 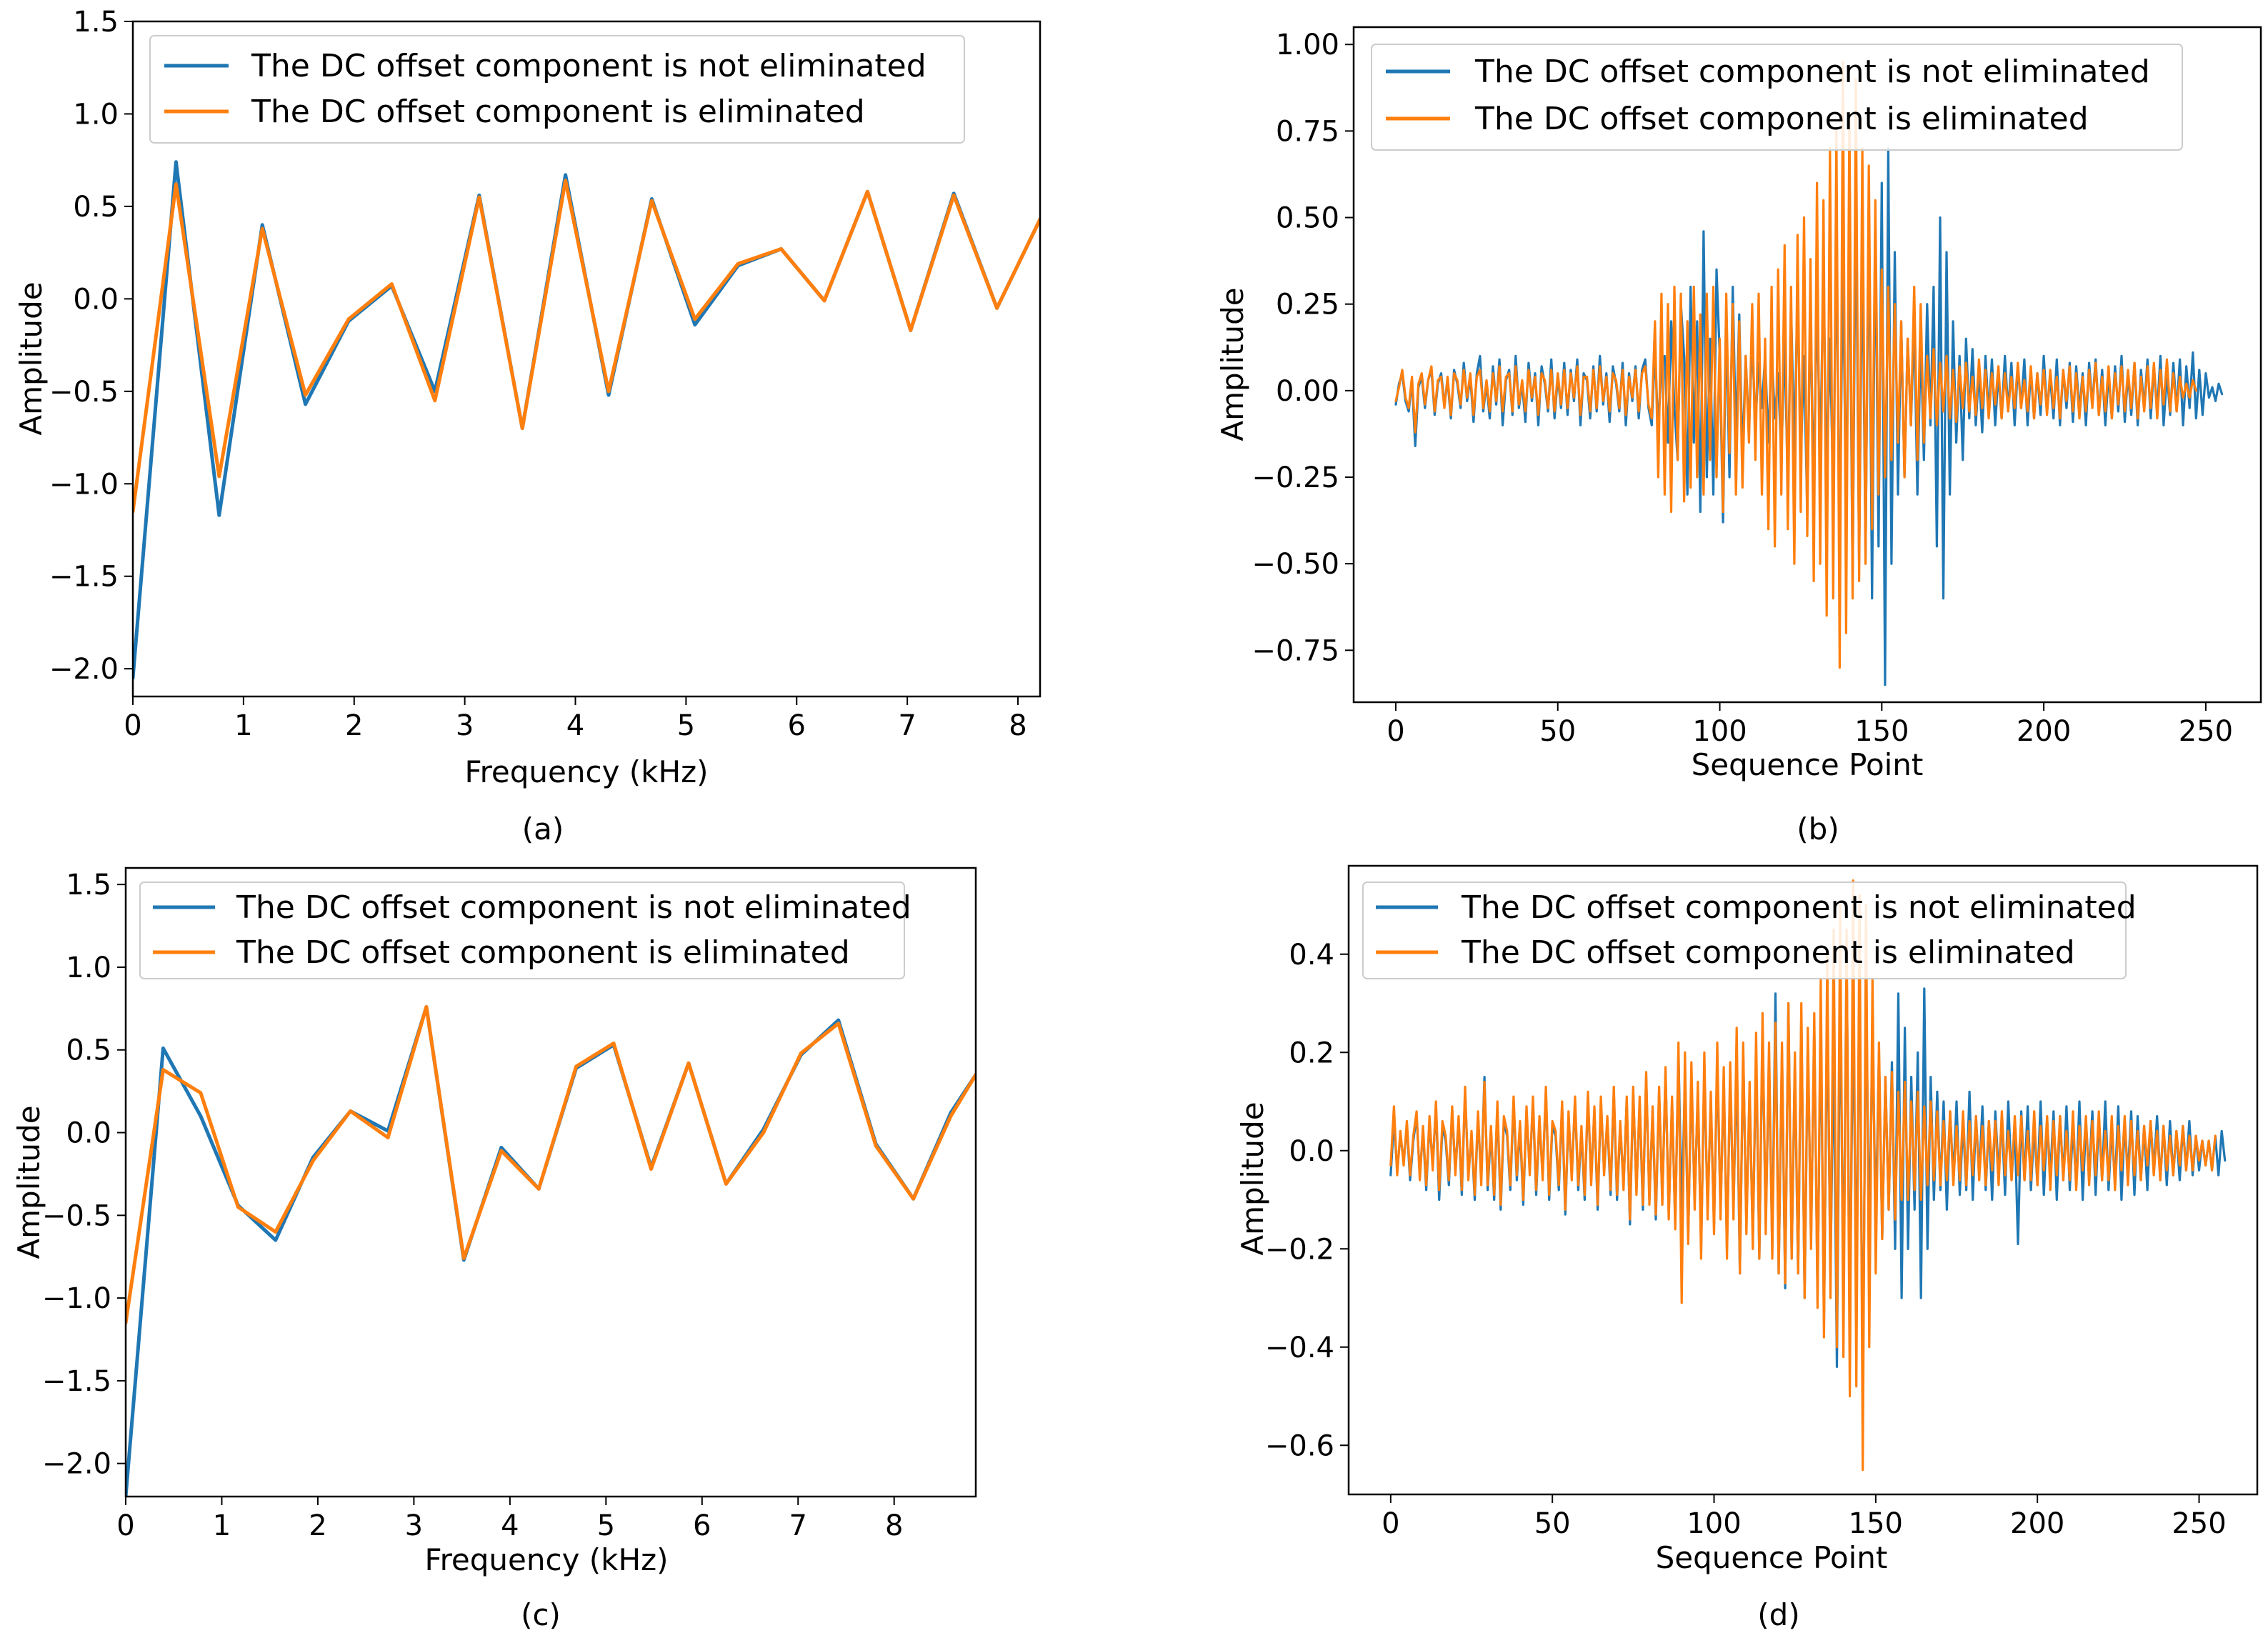 I want to click on panel-c-xtick-label: 4, so click(x=510, y=1526).